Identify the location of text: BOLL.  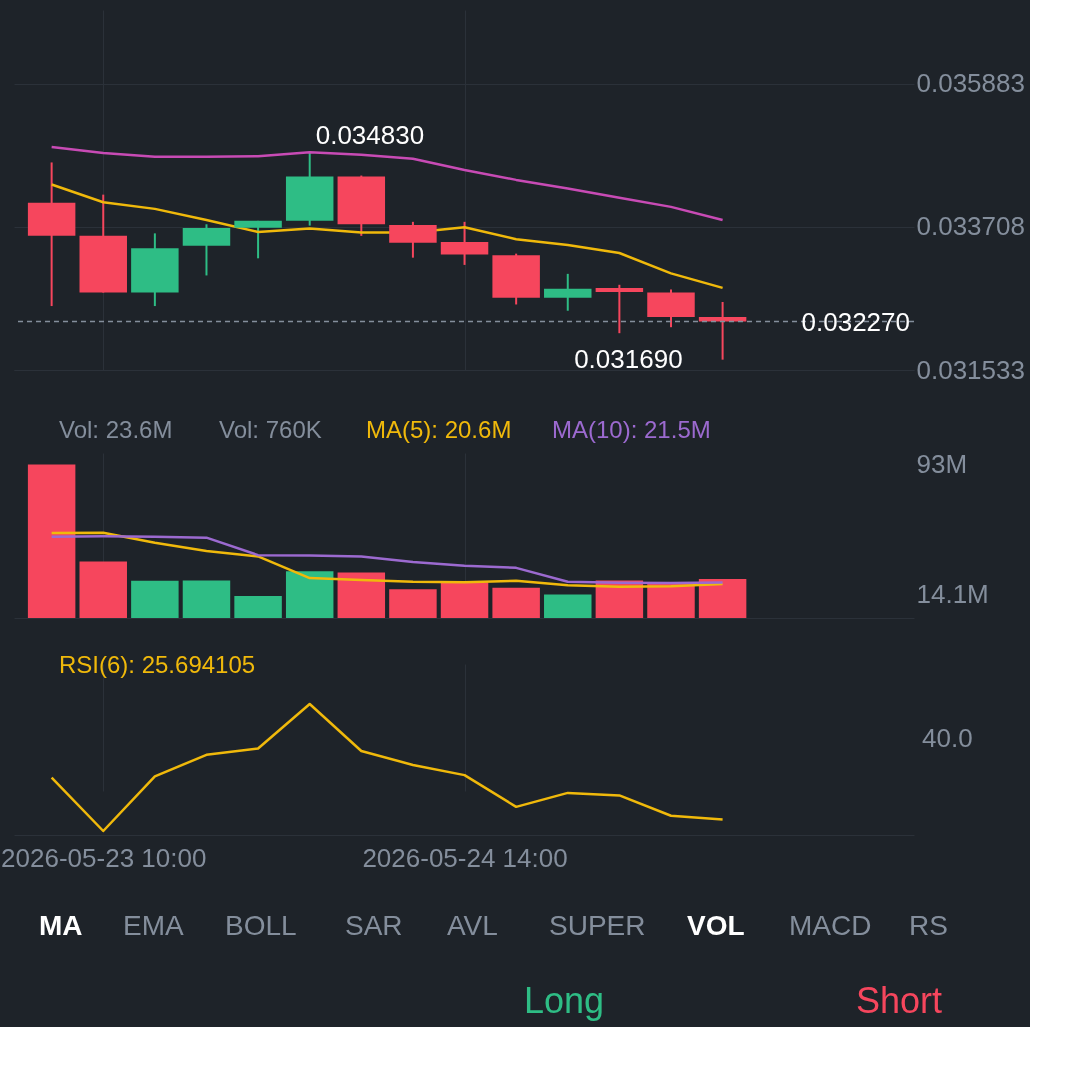
(261, 925).